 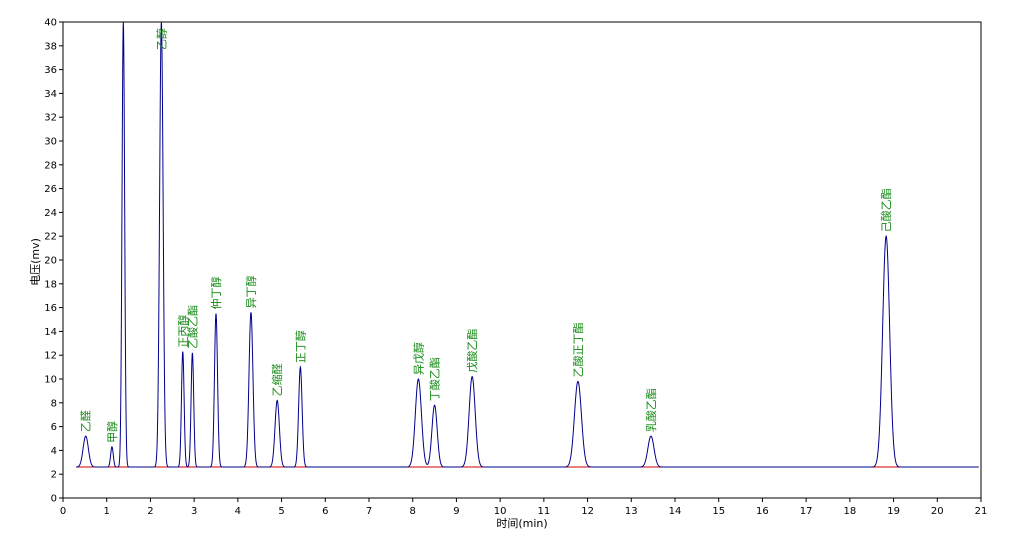 What do you see at coordinates (675, 511) in the screenshot?
I see `x-tick-label: 14` at bounding box center [675, 511].